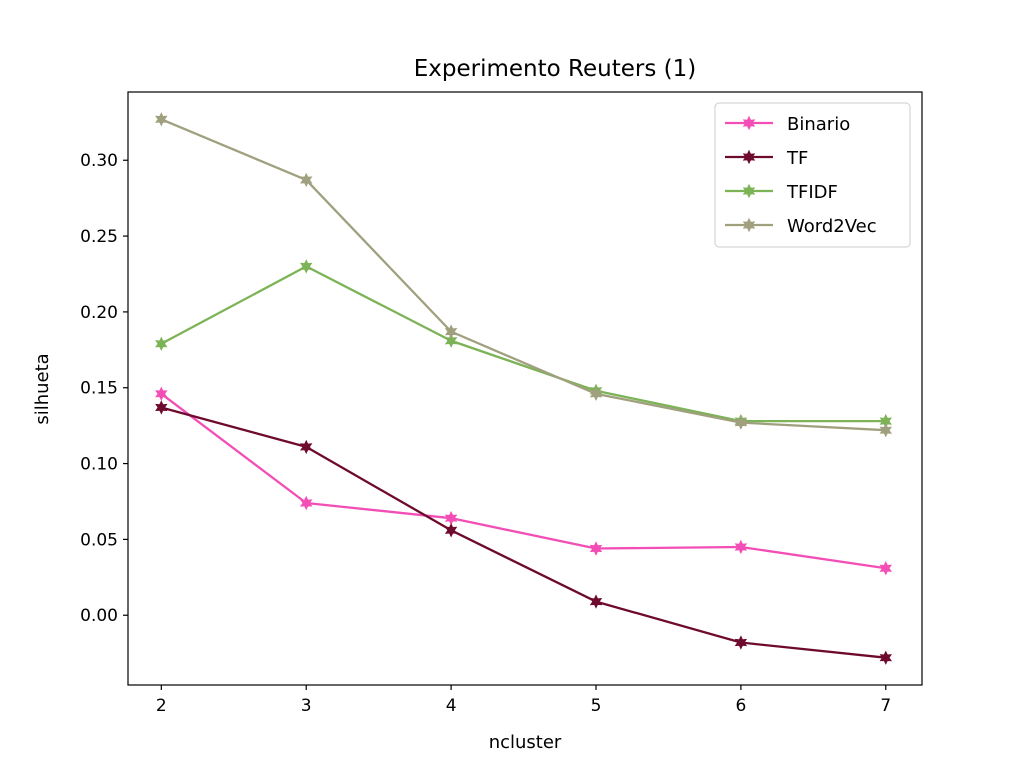  Describe the element at coordinates (99, 540) in the screenshot. I see `y-tick-label: 0.05` at that location.